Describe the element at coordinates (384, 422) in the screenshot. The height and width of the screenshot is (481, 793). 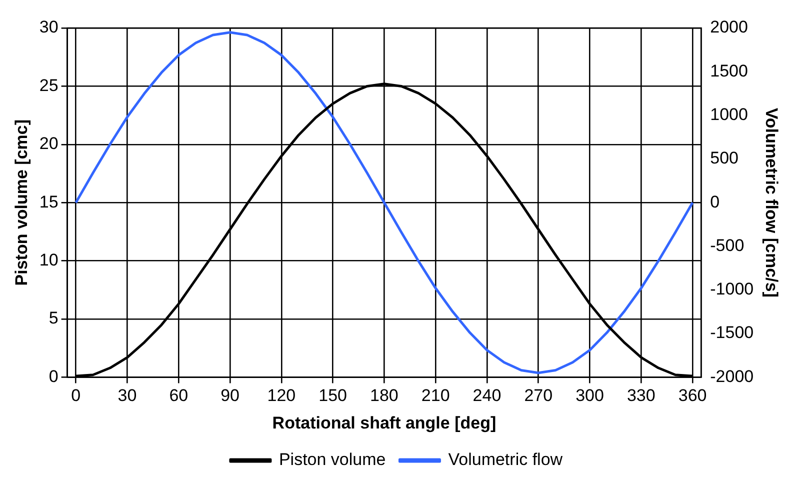
I see `x-axis-title: Rotational shaft angle [deg]` at that location.